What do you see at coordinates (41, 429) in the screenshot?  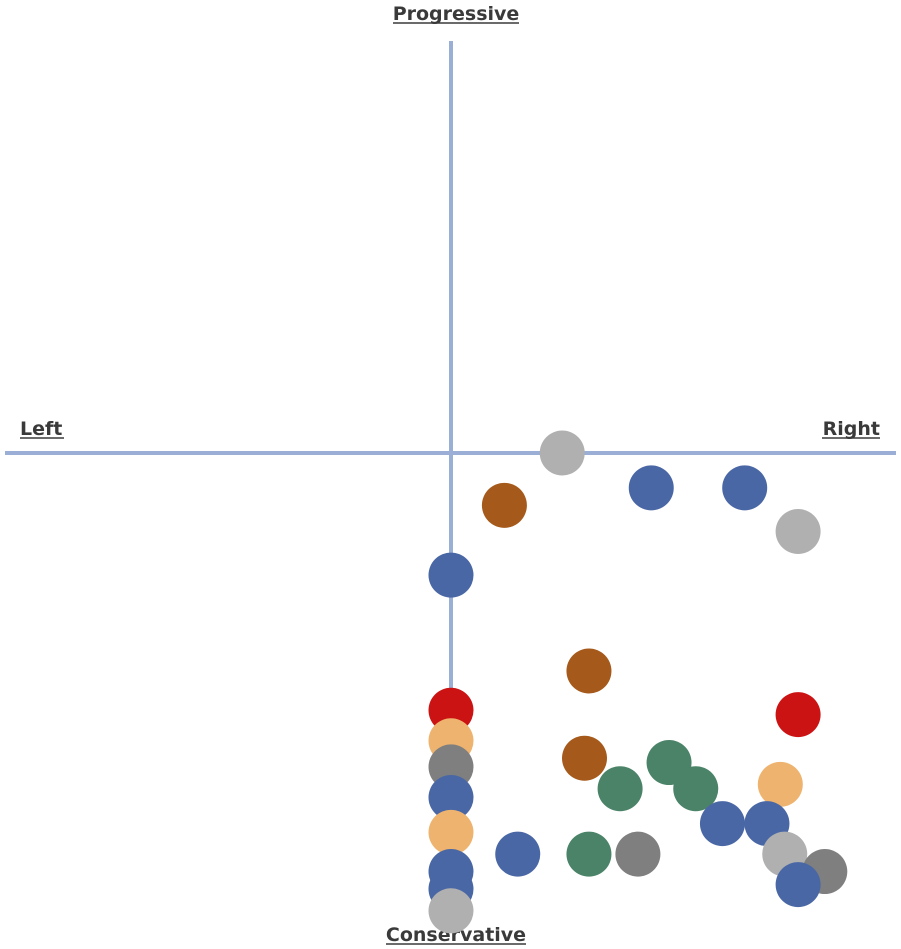 I see `axis-label-left: Left` at bounding box center [41, 429].